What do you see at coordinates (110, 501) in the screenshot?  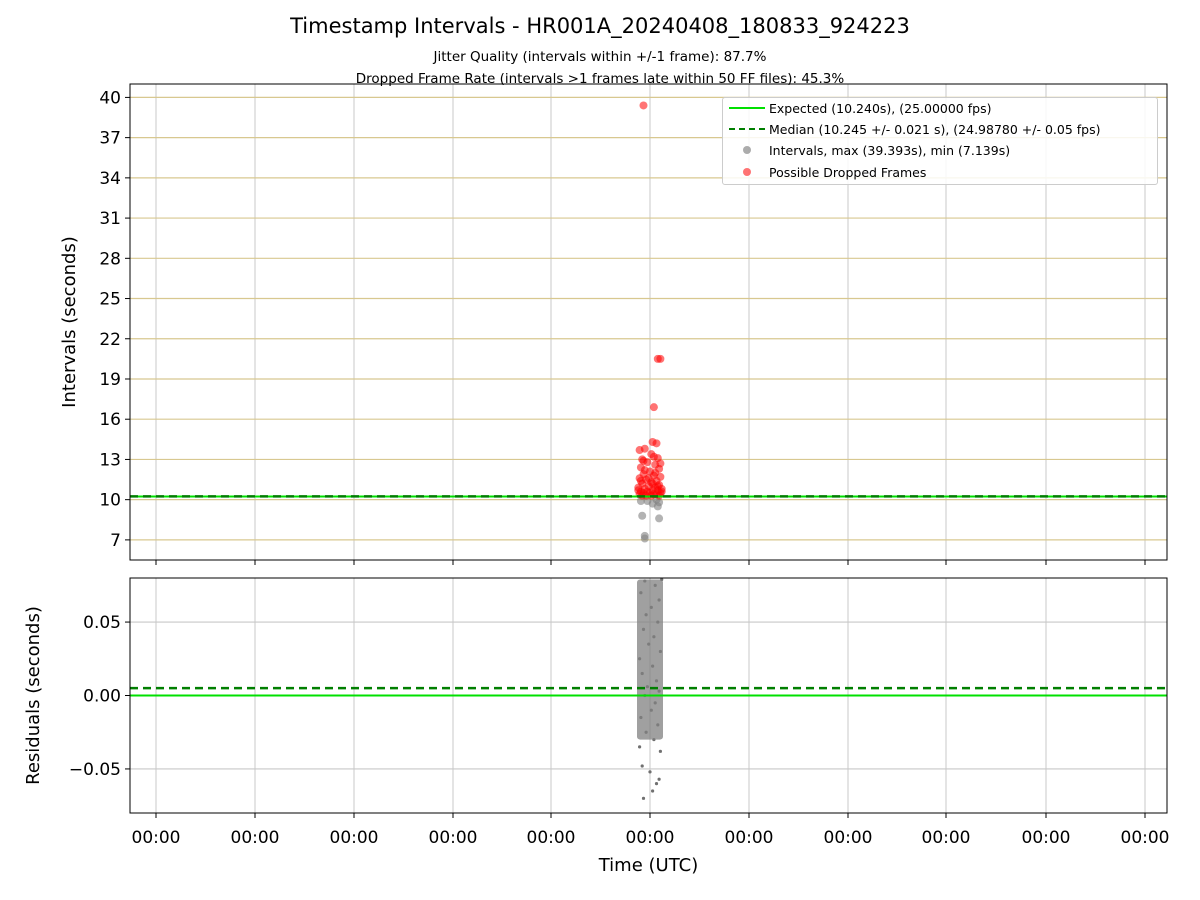 I see `y-tick-label: 10` at bounding box center [110, 501].